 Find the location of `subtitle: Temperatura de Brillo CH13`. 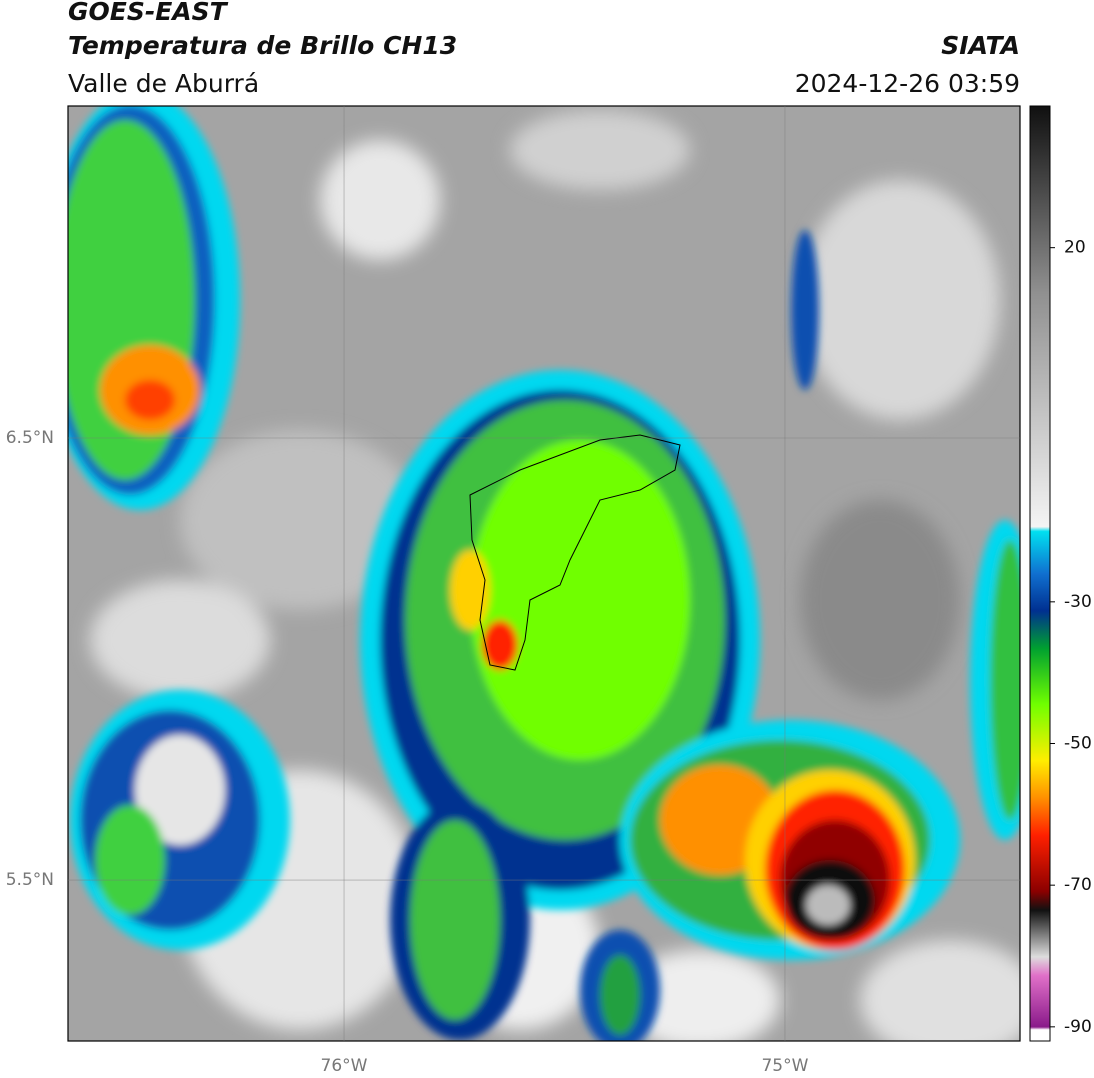

subtitle: Temperatura de Brillo CH13 is located at coordinates (262, 45).